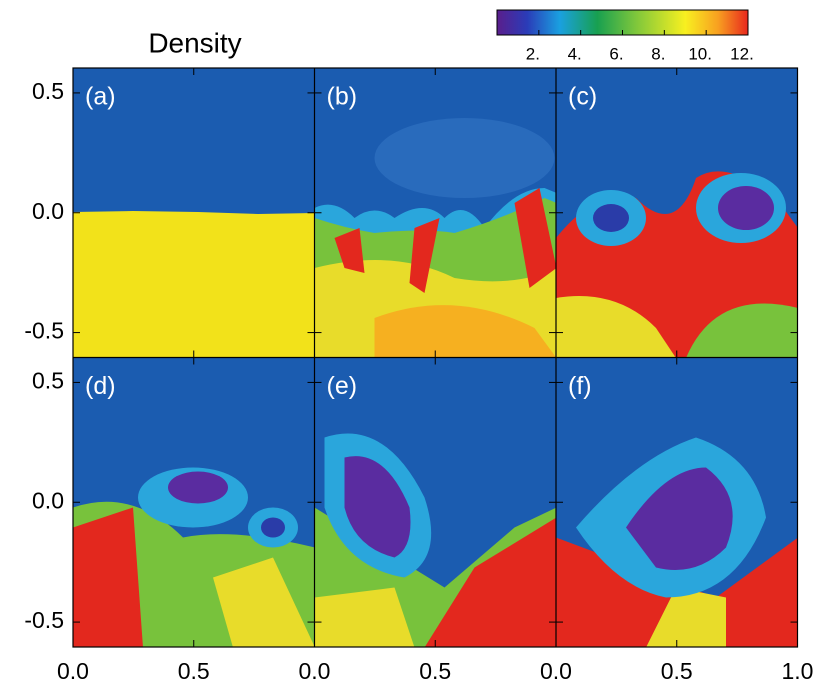 The image size is (830, 697). Describe the element at coordinates (616, 53) in the screenshot. I see `colorbar-tick-label: 6.` at that location.